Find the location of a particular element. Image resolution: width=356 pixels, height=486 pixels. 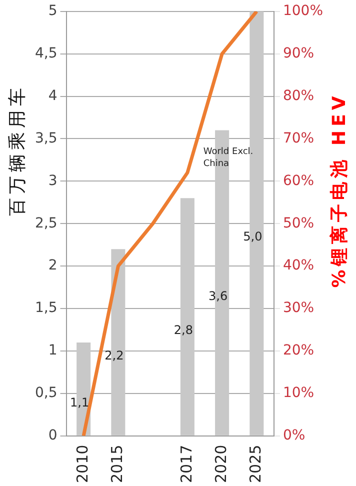

y2-tick-label: 40% is located at coordinates (298, 266).